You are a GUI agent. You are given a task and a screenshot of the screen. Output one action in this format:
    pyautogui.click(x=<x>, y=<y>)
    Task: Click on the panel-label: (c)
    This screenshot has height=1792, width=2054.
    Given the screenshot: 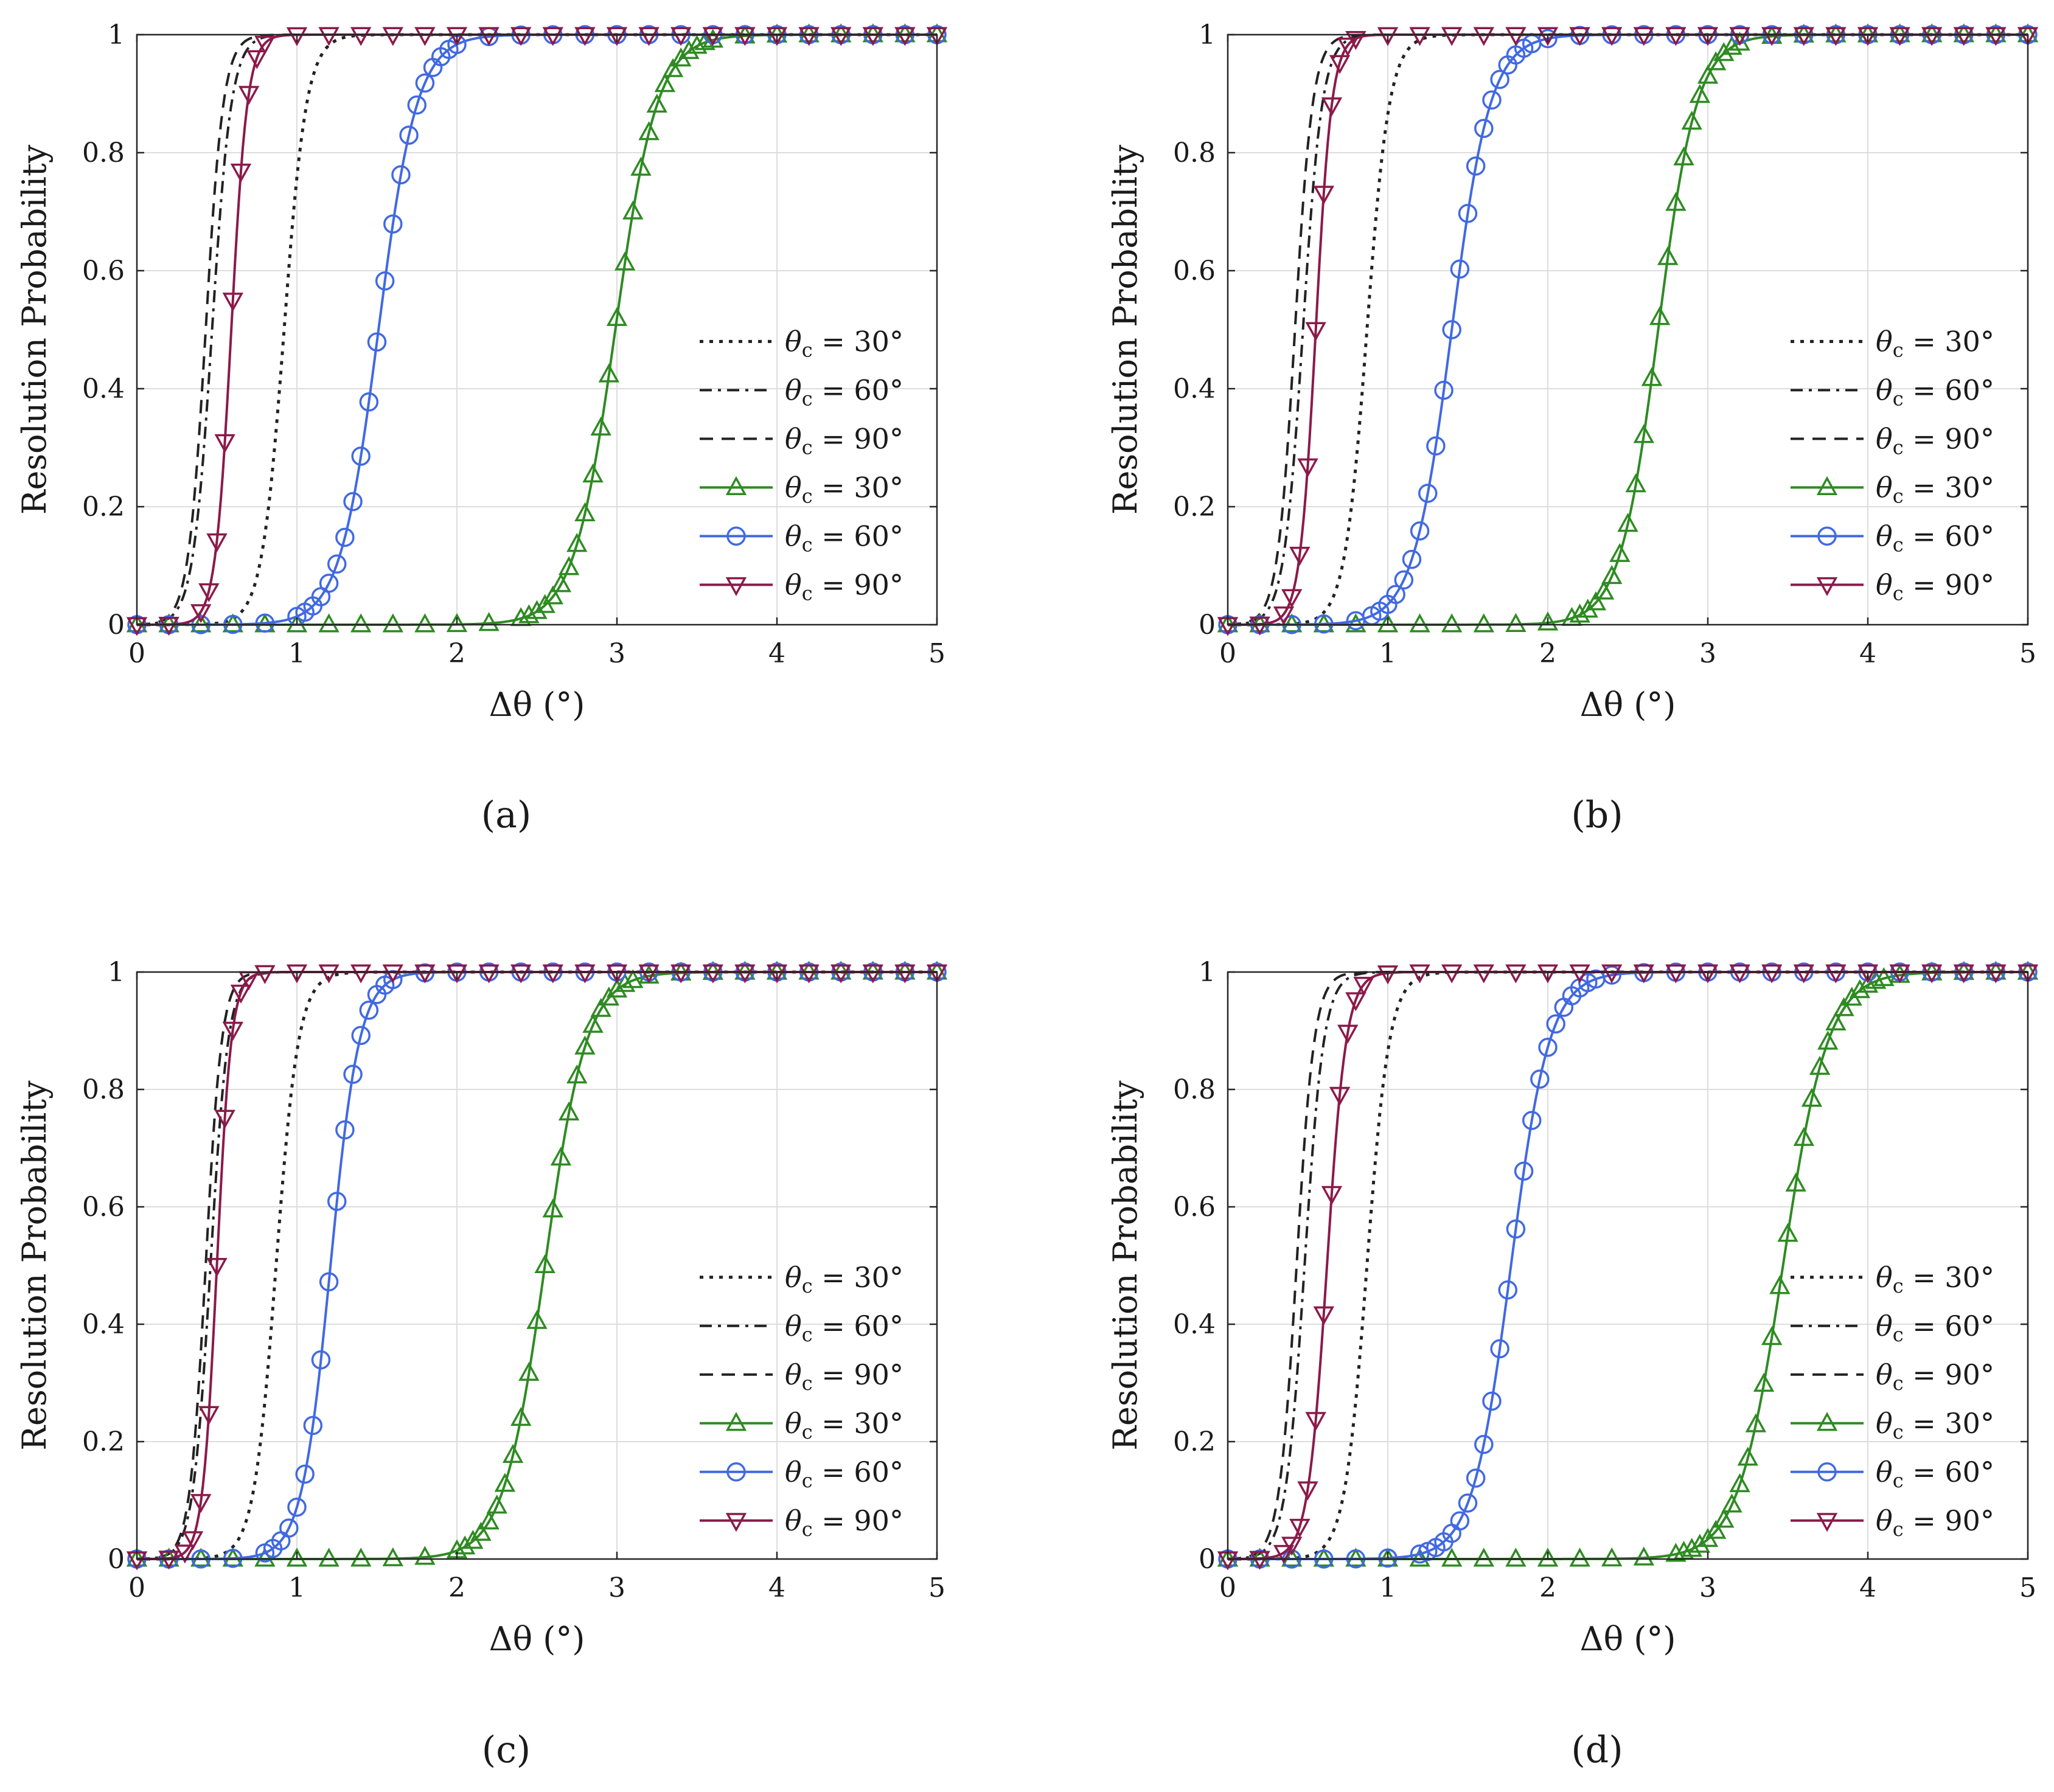 What is the action you would take?
    pyautogui.click(x=506, y=1750)
    